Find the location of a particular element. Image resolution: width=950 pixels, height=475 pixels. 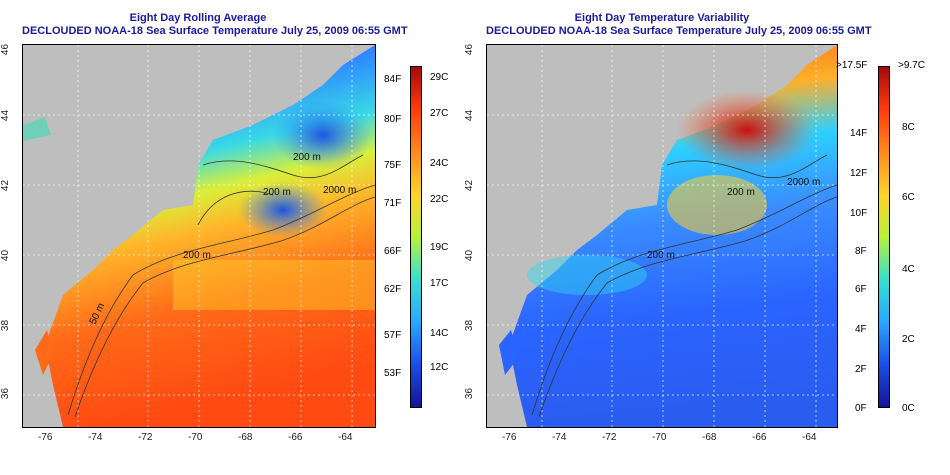

right-cbar-c-6: 0C is located at coordinates (908, 408).